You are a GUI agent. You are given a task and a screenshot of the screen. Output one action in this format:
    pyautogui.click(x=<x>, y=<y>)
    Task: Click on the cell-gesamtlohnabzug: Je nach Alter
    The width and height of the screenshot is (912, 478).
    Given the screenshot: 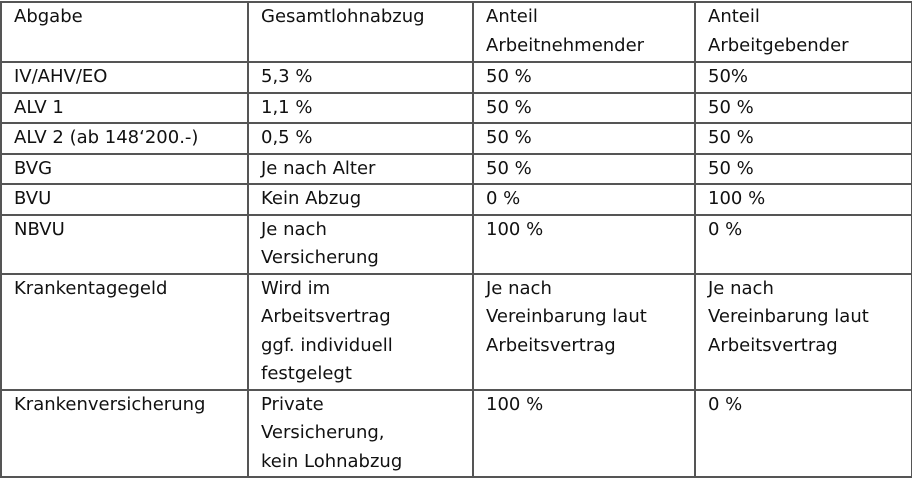 What is the action you would take?
    pyautogui.click(x=360, y=168)
    